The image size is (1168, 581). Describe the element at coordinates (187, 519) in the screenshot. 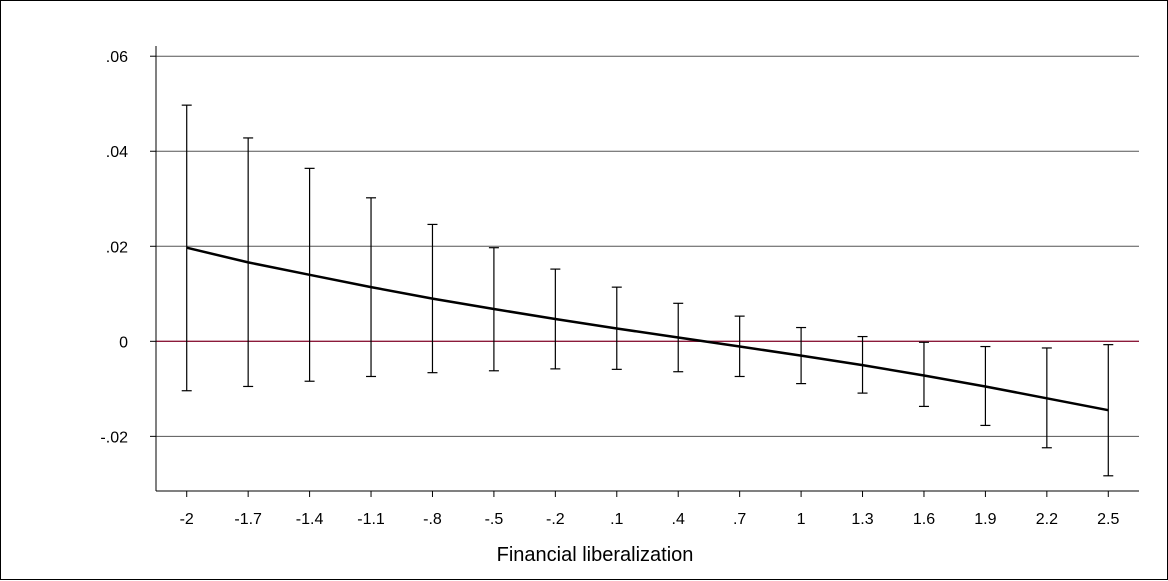

I see `x-tick-label: -2` at that location.